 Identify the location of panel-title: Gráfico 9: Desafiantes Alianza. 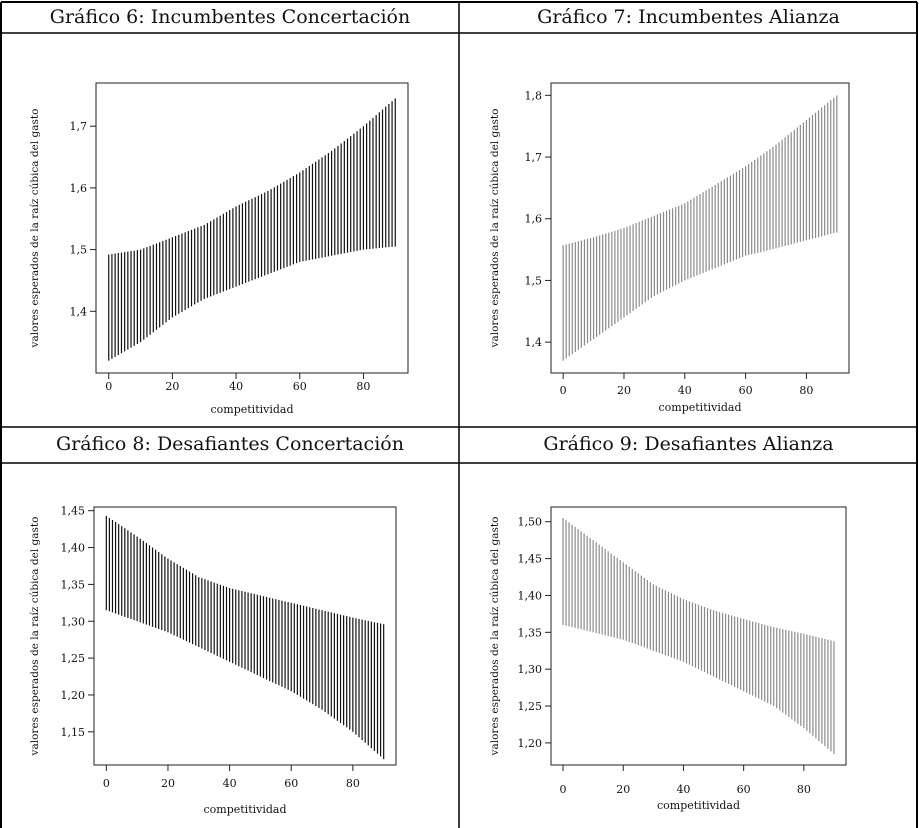
(688, 444).